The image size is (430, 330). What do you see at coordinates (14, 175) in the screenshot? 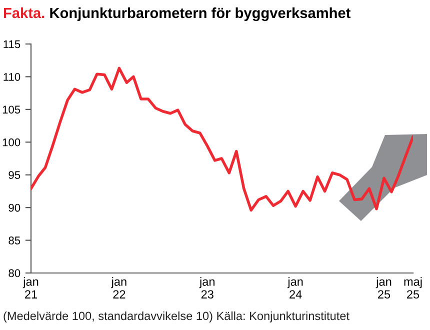
I see `y-tick-label: 95` at bounding box center [14, 175].